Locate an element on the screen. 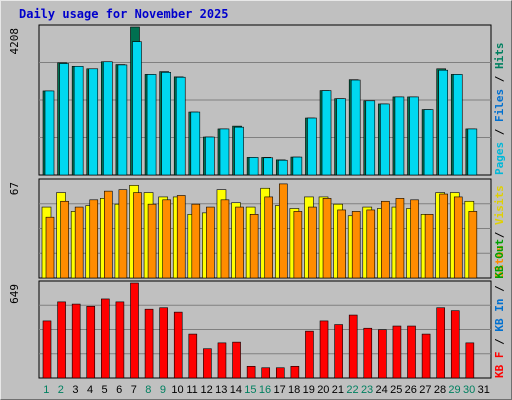 The width and height of the screenshot is (512, 400). day-label: 9 is located at coordinates (163, 390).